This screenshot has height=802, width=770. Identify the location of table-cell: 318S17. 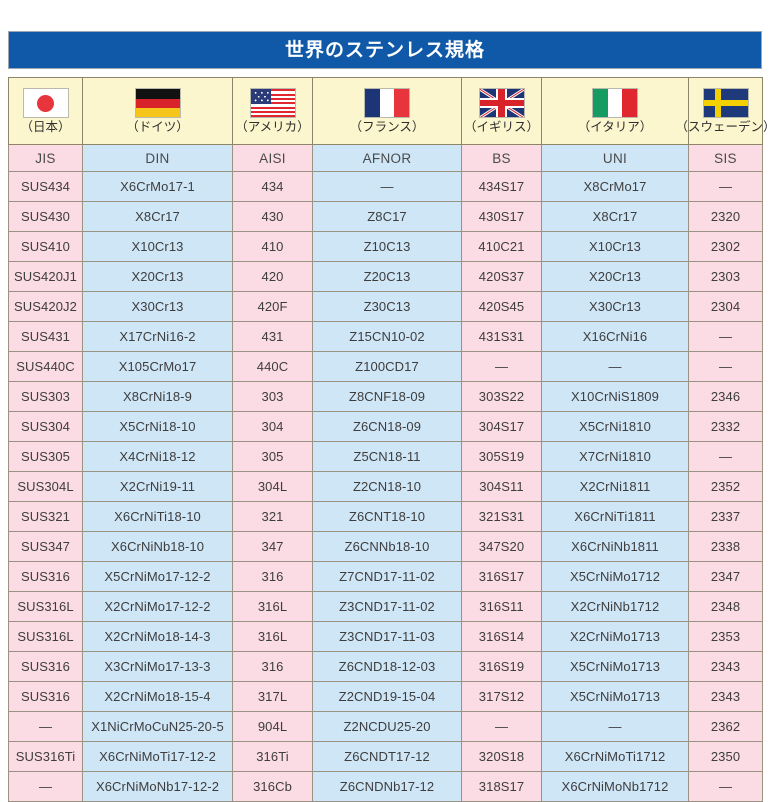
(502, 787).